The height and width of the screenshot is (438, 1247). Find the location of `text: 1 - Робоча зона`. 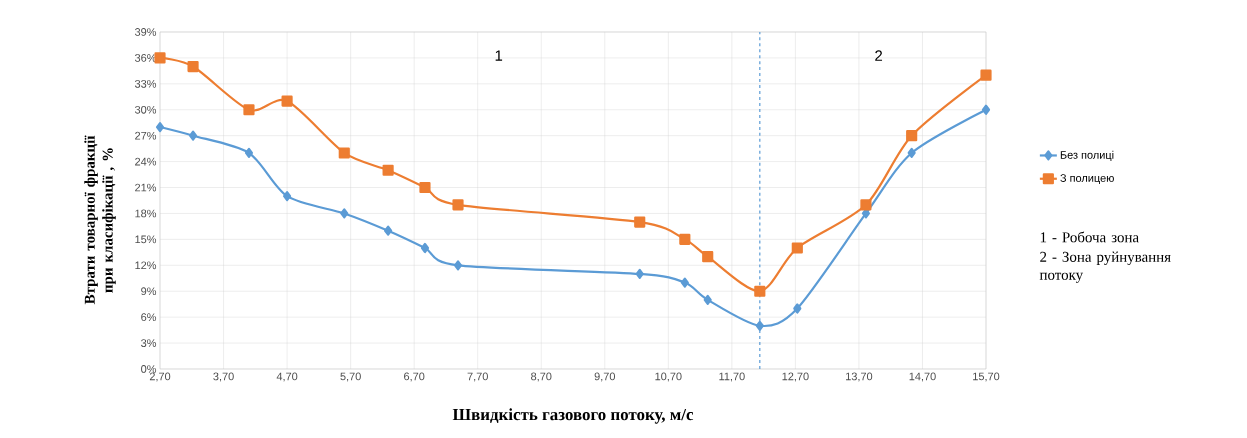

text: 1 - Робоча зона is located at coordinates (1089, 237).